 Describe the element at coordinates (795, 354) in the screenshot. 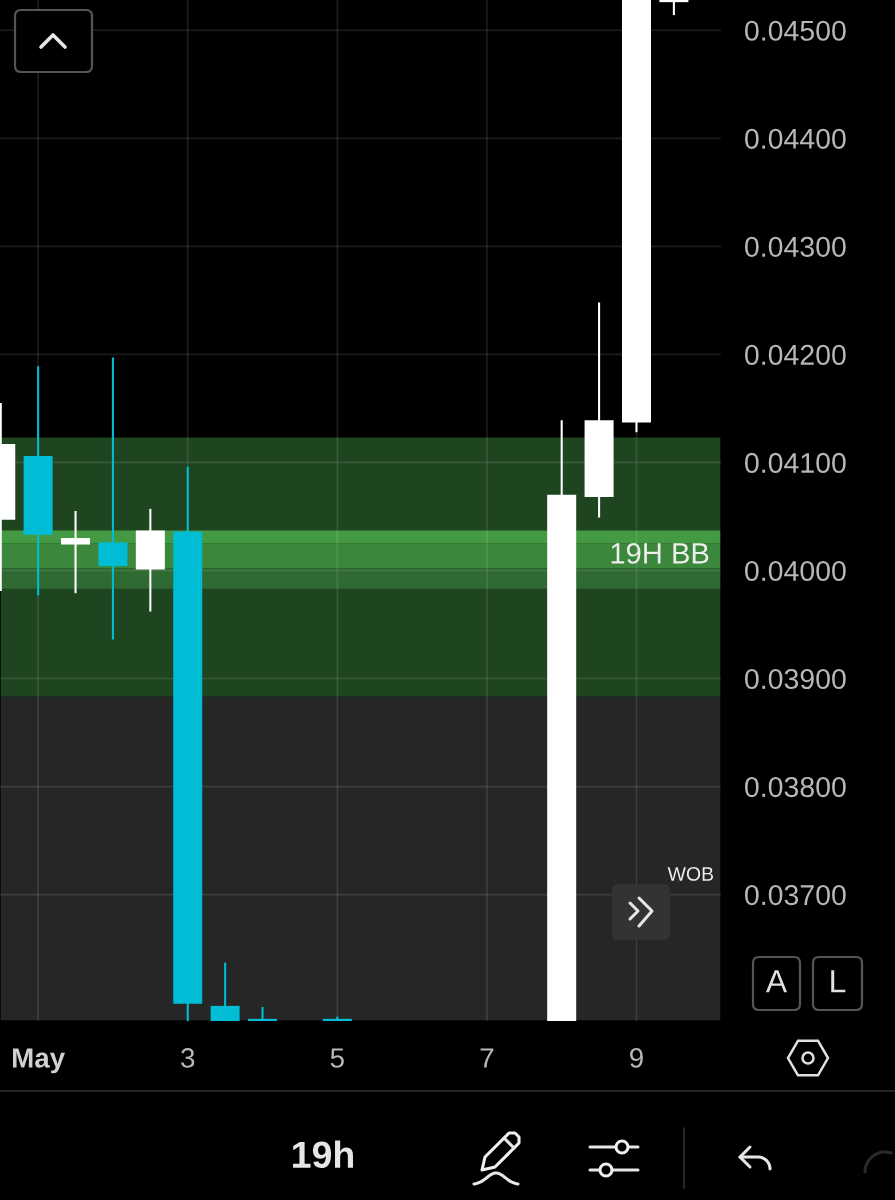

I see `y-tick-label: 0.04200` at that location.